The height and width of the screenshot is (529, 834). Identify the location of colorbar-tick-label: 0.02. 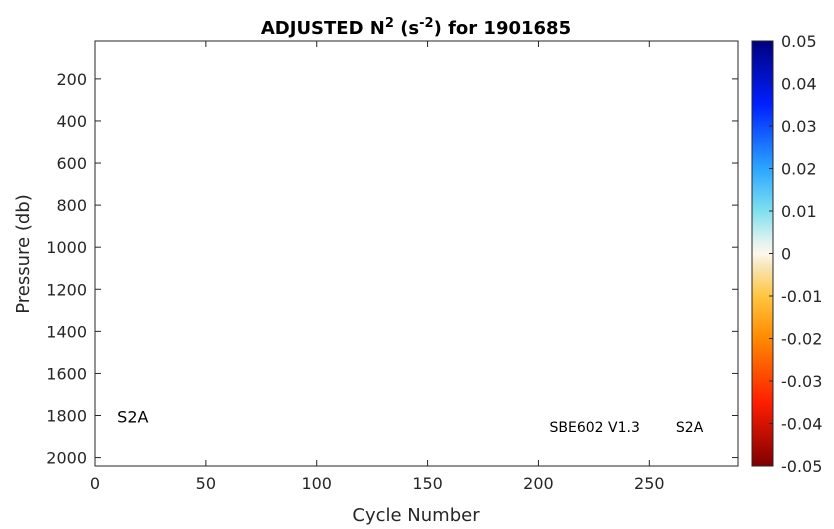
(799, 169).